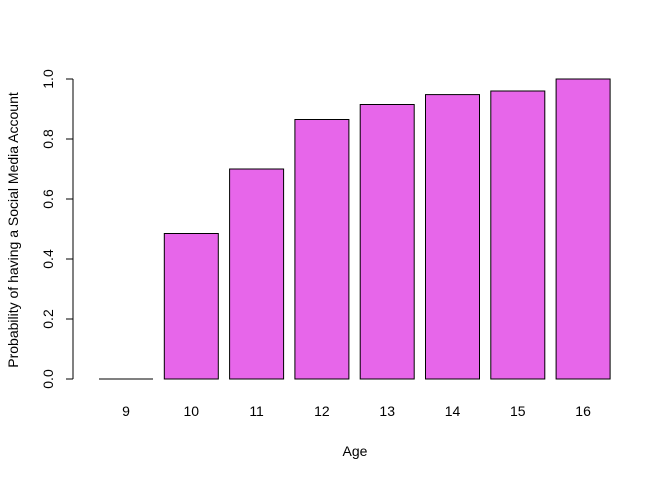 This screenshot has width=672, height=485. I want to click on x-tick-label: 13, so click(387, 411).